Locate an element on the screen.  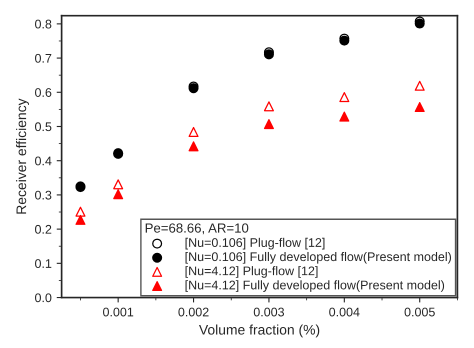
y-tick-label: 0.5 is located at coordinates (43, 127).